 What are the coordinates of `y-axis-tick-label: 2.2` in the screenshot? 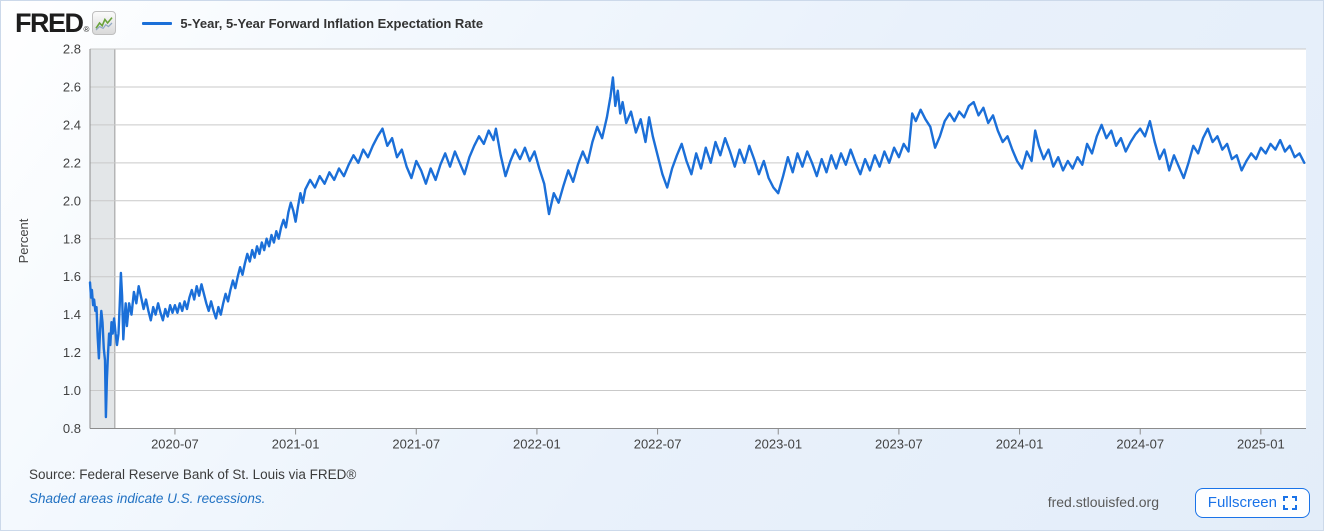 It's located at (72, 162).